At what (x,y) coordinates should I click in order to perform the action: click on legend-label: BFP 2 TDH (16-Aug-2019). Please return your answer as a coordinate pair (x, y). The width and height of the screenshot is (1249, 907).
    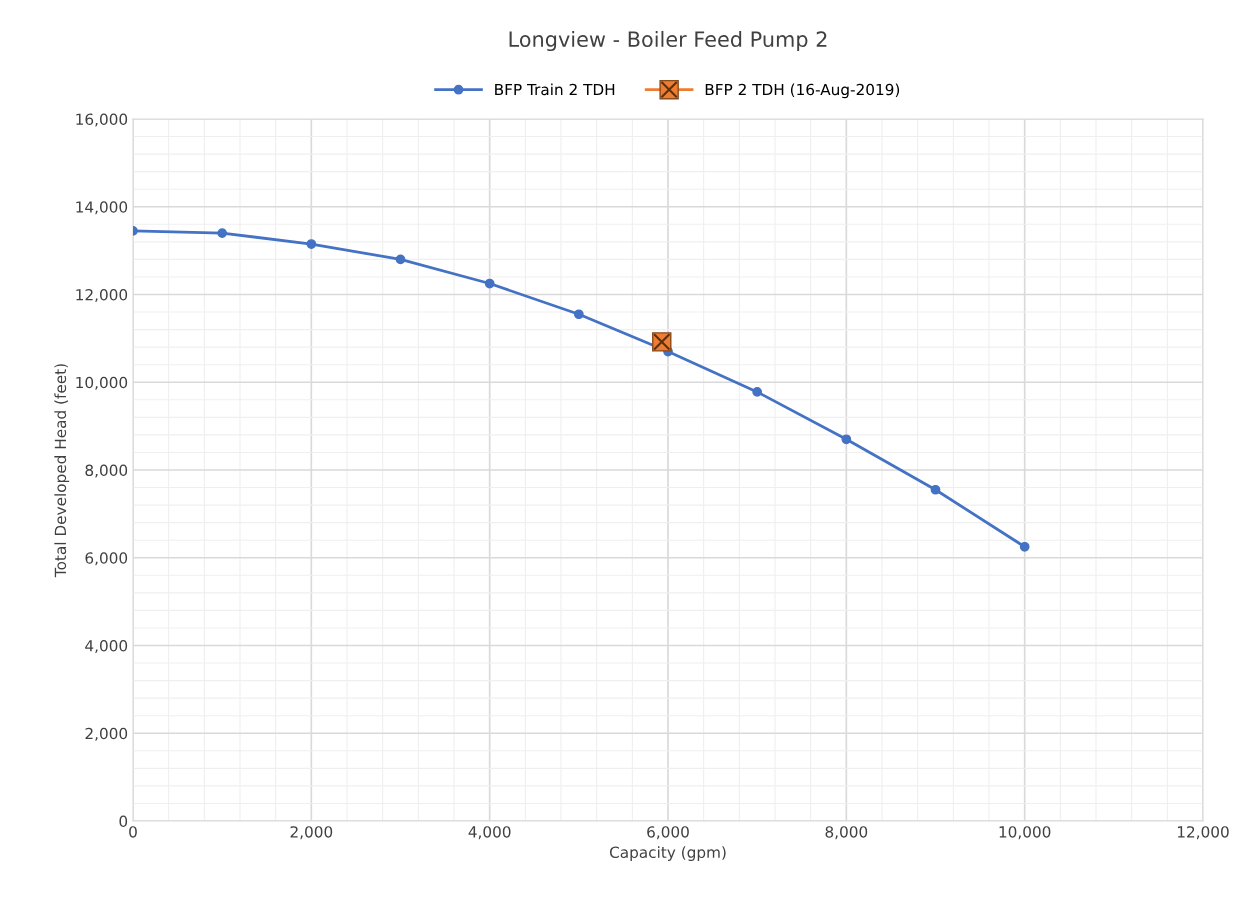
    Looking at the image, I should click on (802, 91).